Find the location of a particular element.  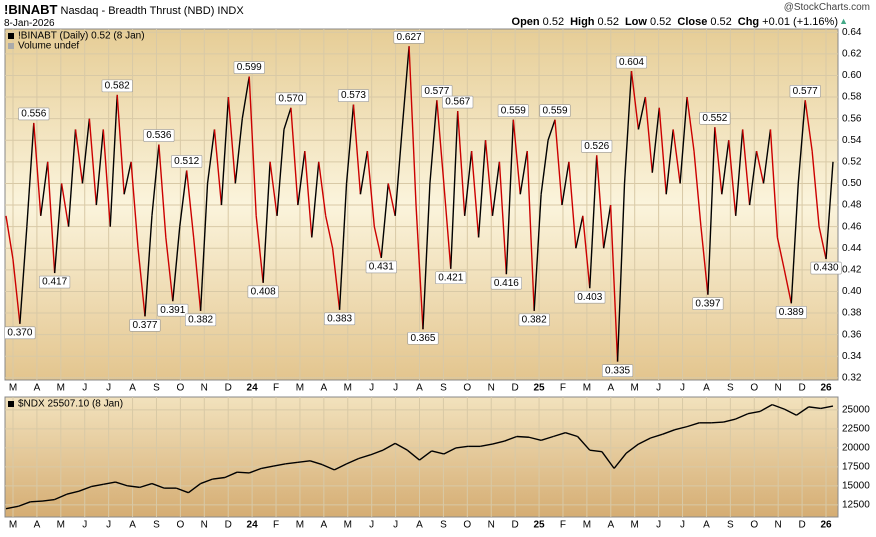

value-label: 0.391 is located at coordinates (172, 310).